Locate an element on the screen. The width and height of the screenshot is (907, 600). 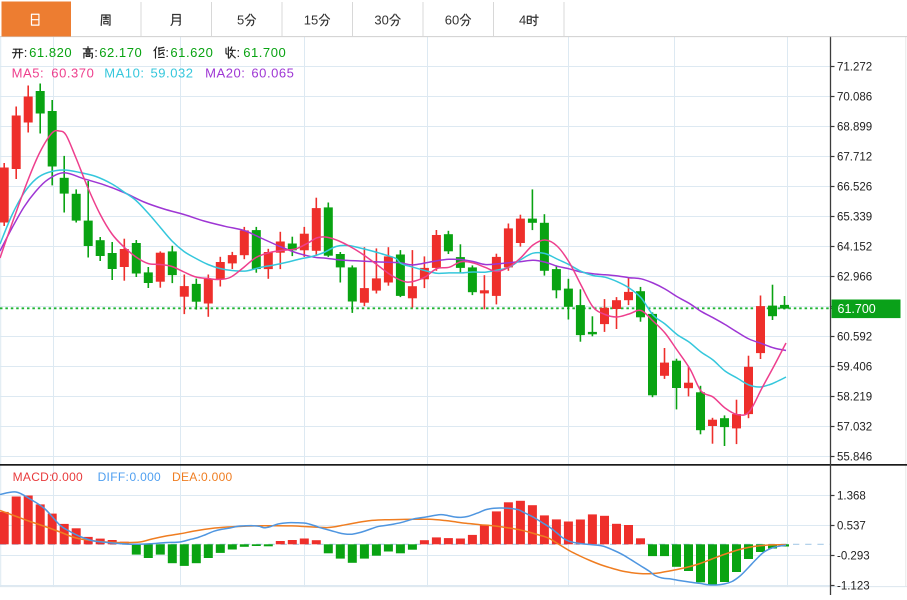
svg-text: 67.712 is located at coordinates (854, 158).